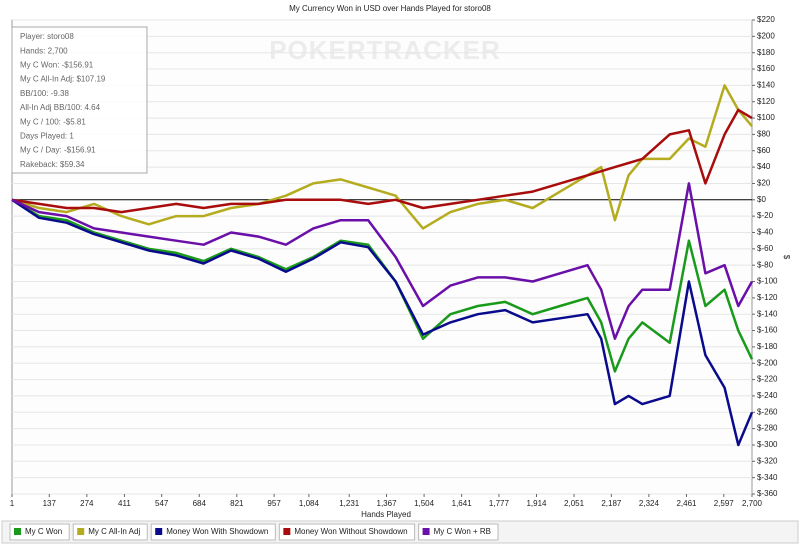 Image resolution: width=800 pixels, height=556 pixels. Describe the element at coordinates (47, 36) in the screenshot. I see `stat-line: Player: storo08` at that location.